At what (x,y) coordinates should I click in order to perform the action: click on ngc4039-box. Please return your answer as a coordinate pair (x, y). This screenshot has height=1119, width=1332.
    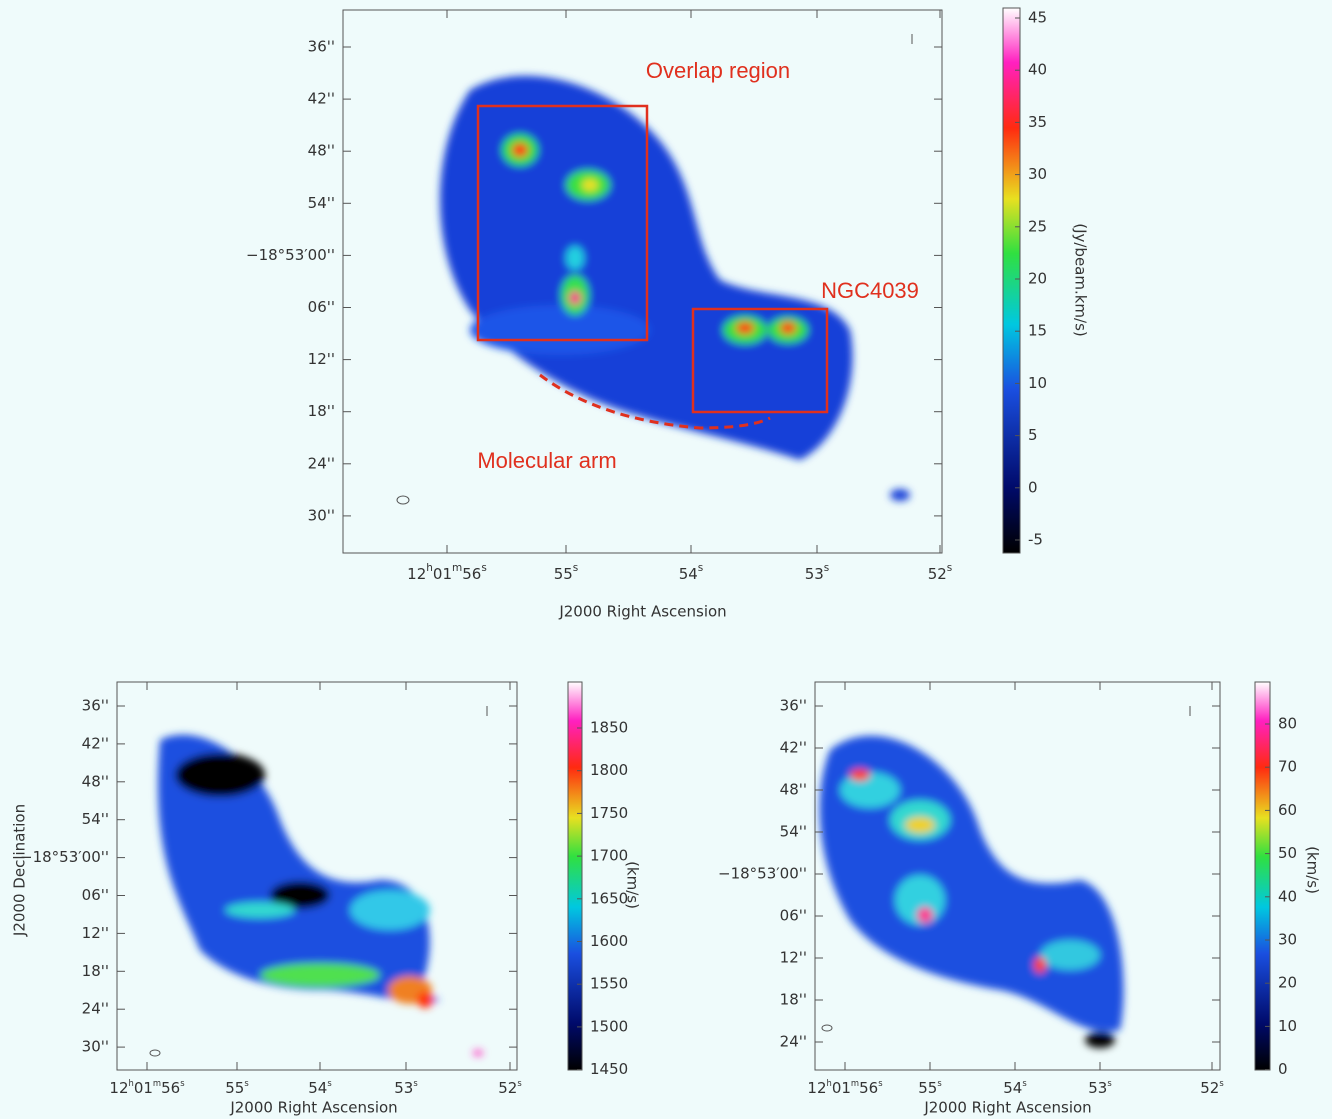
    Looking at the image, I should click on (760, 360).